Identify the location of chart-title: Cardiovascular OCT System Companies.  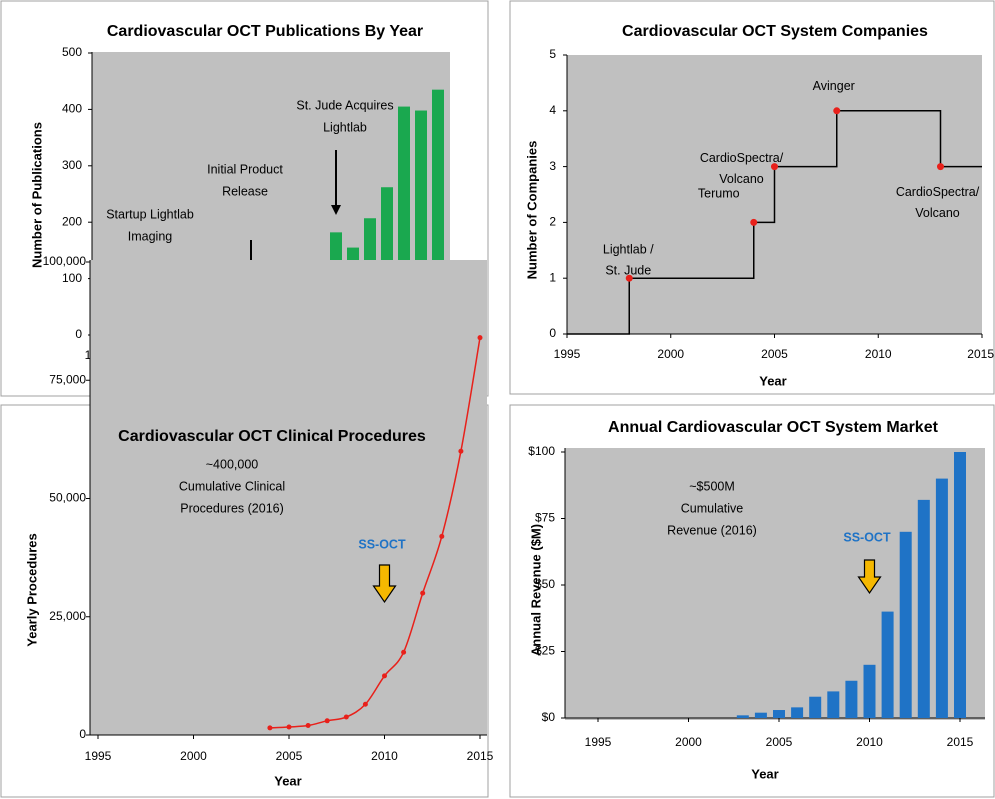
(775, 31).